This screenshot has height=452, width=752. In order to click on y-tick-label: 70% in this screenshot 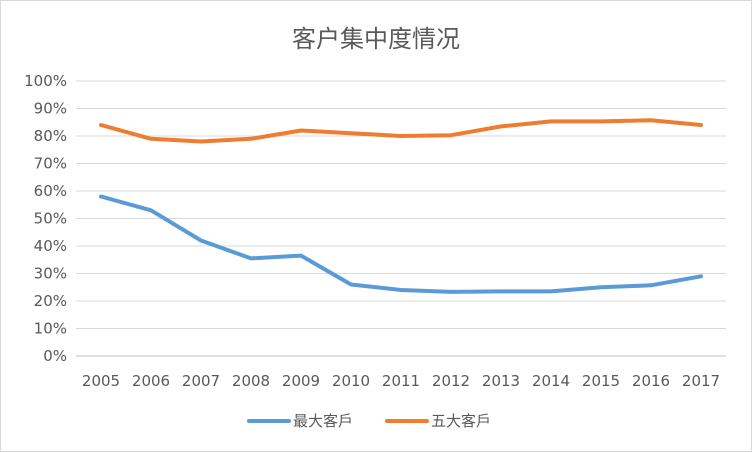, I will do `click(50, 164)`.